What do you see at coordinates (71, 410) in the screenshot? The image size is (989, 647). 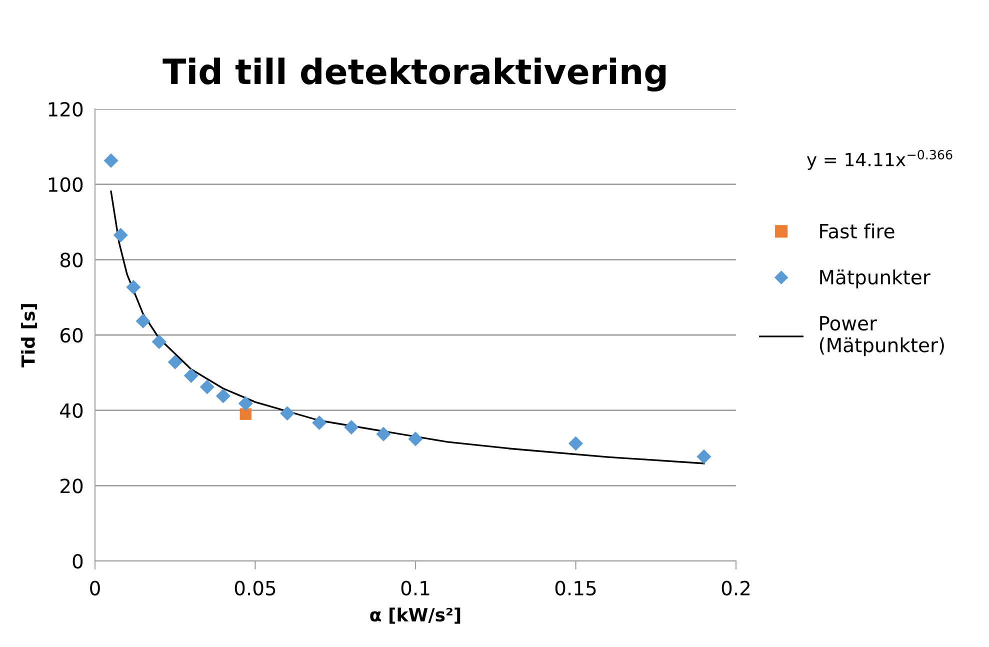 I see `y-tick-label: 40` at bounding box center [71, 410].